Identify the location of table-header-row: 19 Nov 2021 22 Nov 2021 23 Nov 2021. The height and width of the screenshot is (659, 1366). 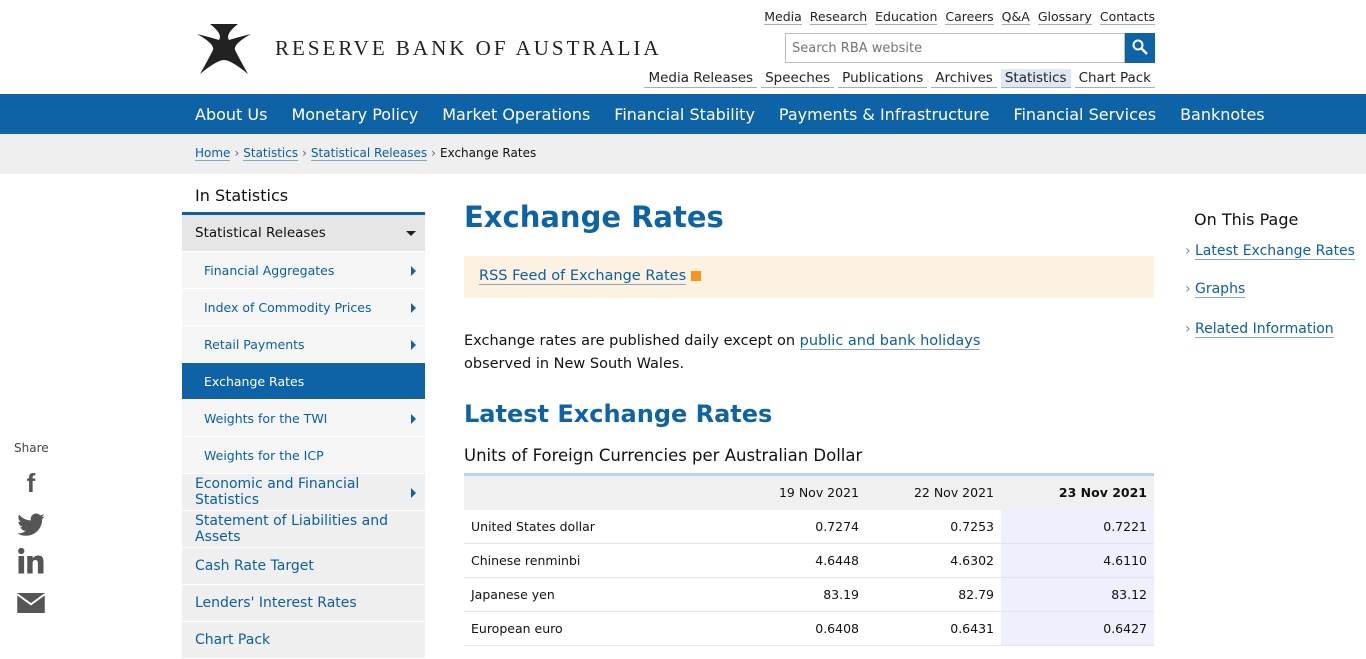
(809, 492).